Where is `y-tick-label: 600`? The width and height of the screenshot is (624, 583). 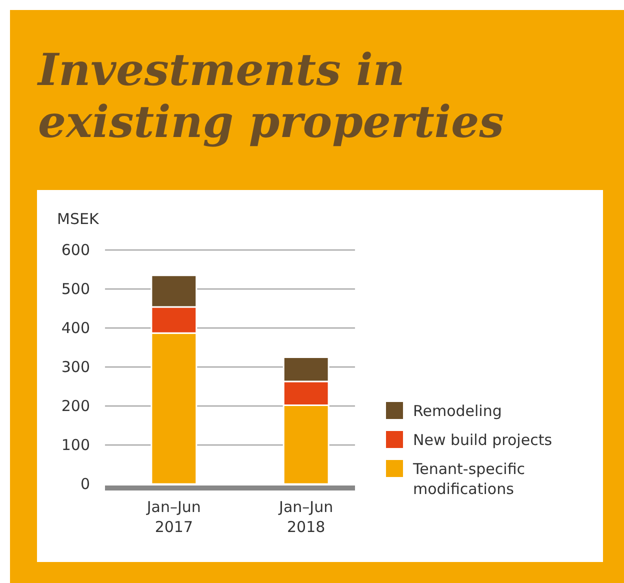 y-tick-label: 600 is located at coordinates (75, 250).